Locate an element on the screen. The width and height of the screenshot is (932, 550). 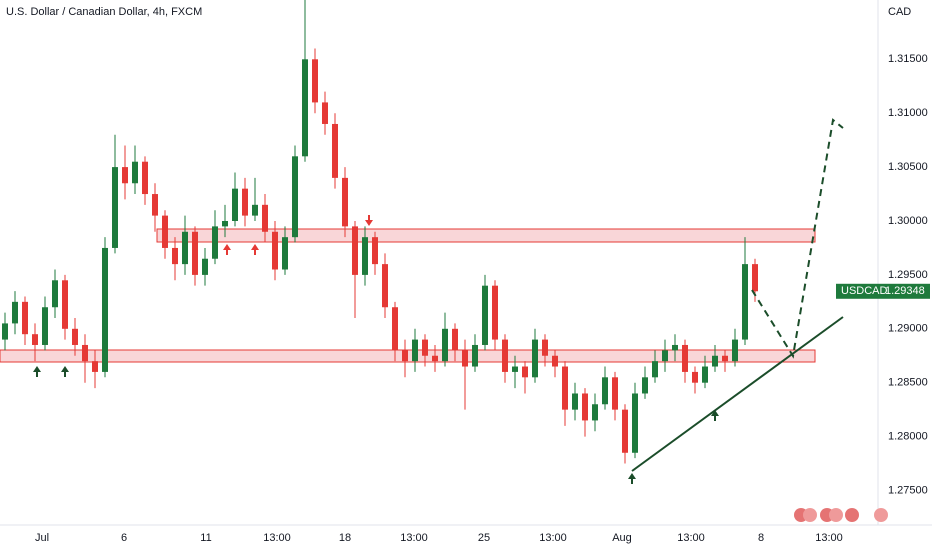
flags is located at coordinates (841, 515).